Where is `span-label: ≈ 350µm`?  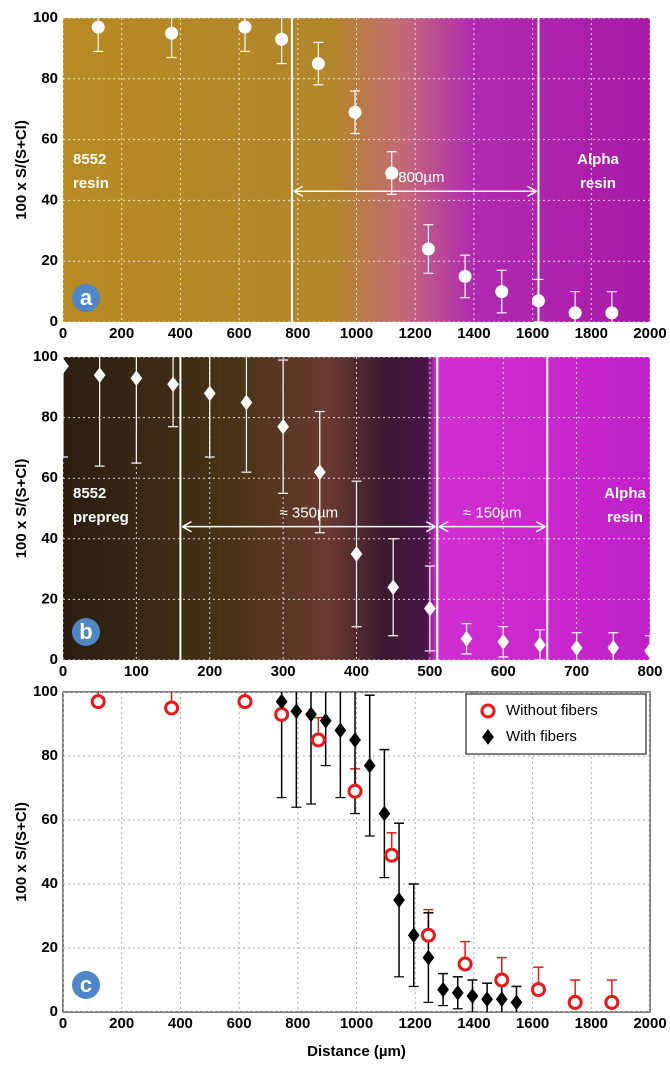 span-label: ≈ 350µm is located at coordinates (309, 513).